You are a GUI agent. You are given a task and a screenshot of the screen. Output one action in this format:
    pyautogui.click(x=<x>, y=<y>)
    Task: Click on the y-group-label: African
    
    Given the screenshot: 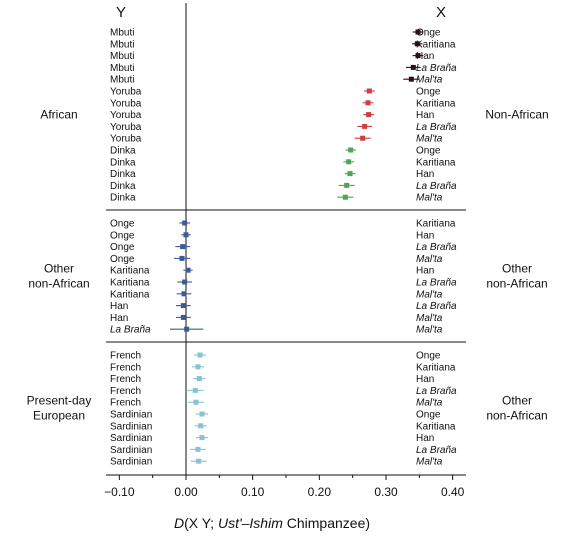 What is the action you would take?
    pyautogui.click(x=58, y=115)
    